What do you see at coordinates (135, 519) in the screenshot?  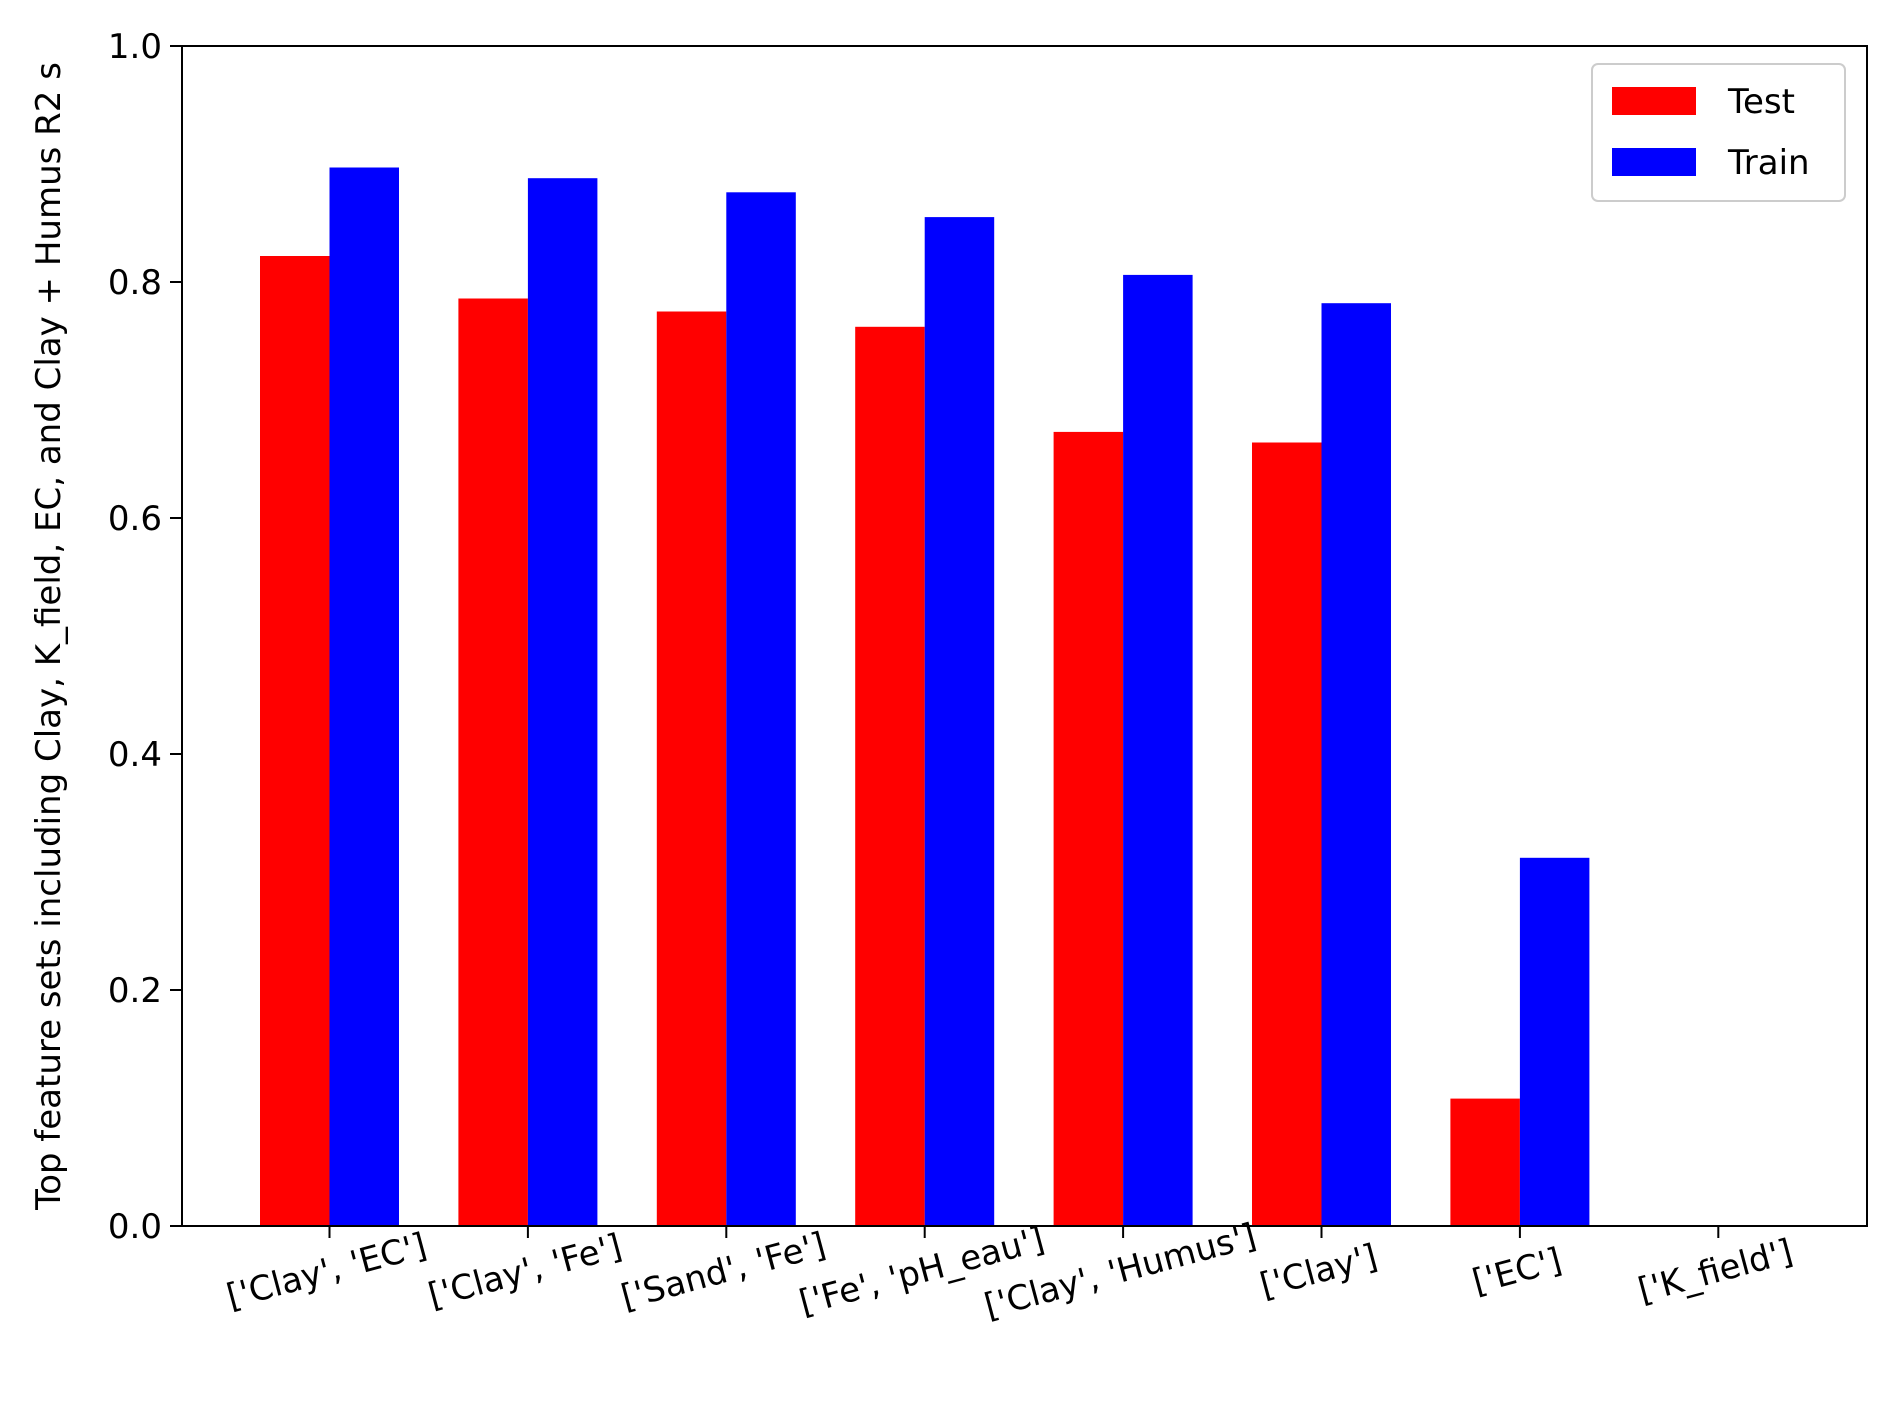 I see `y-tick-label: 0.6` at bounding box center [135, 519].